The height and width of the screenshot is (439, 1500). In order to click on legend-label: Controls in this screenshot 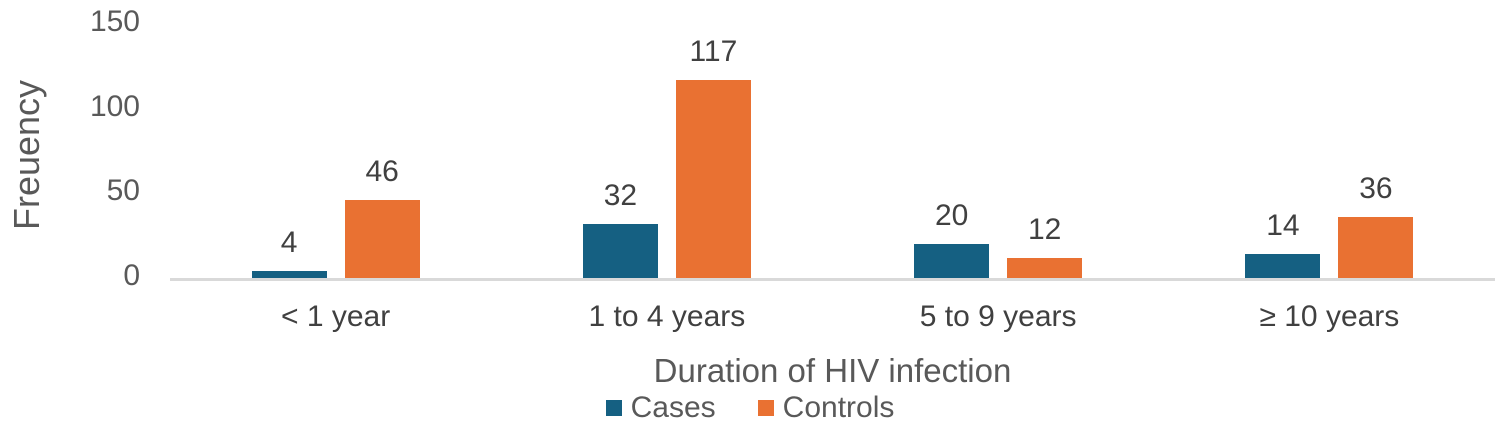, I will do `click(838, 407)`.